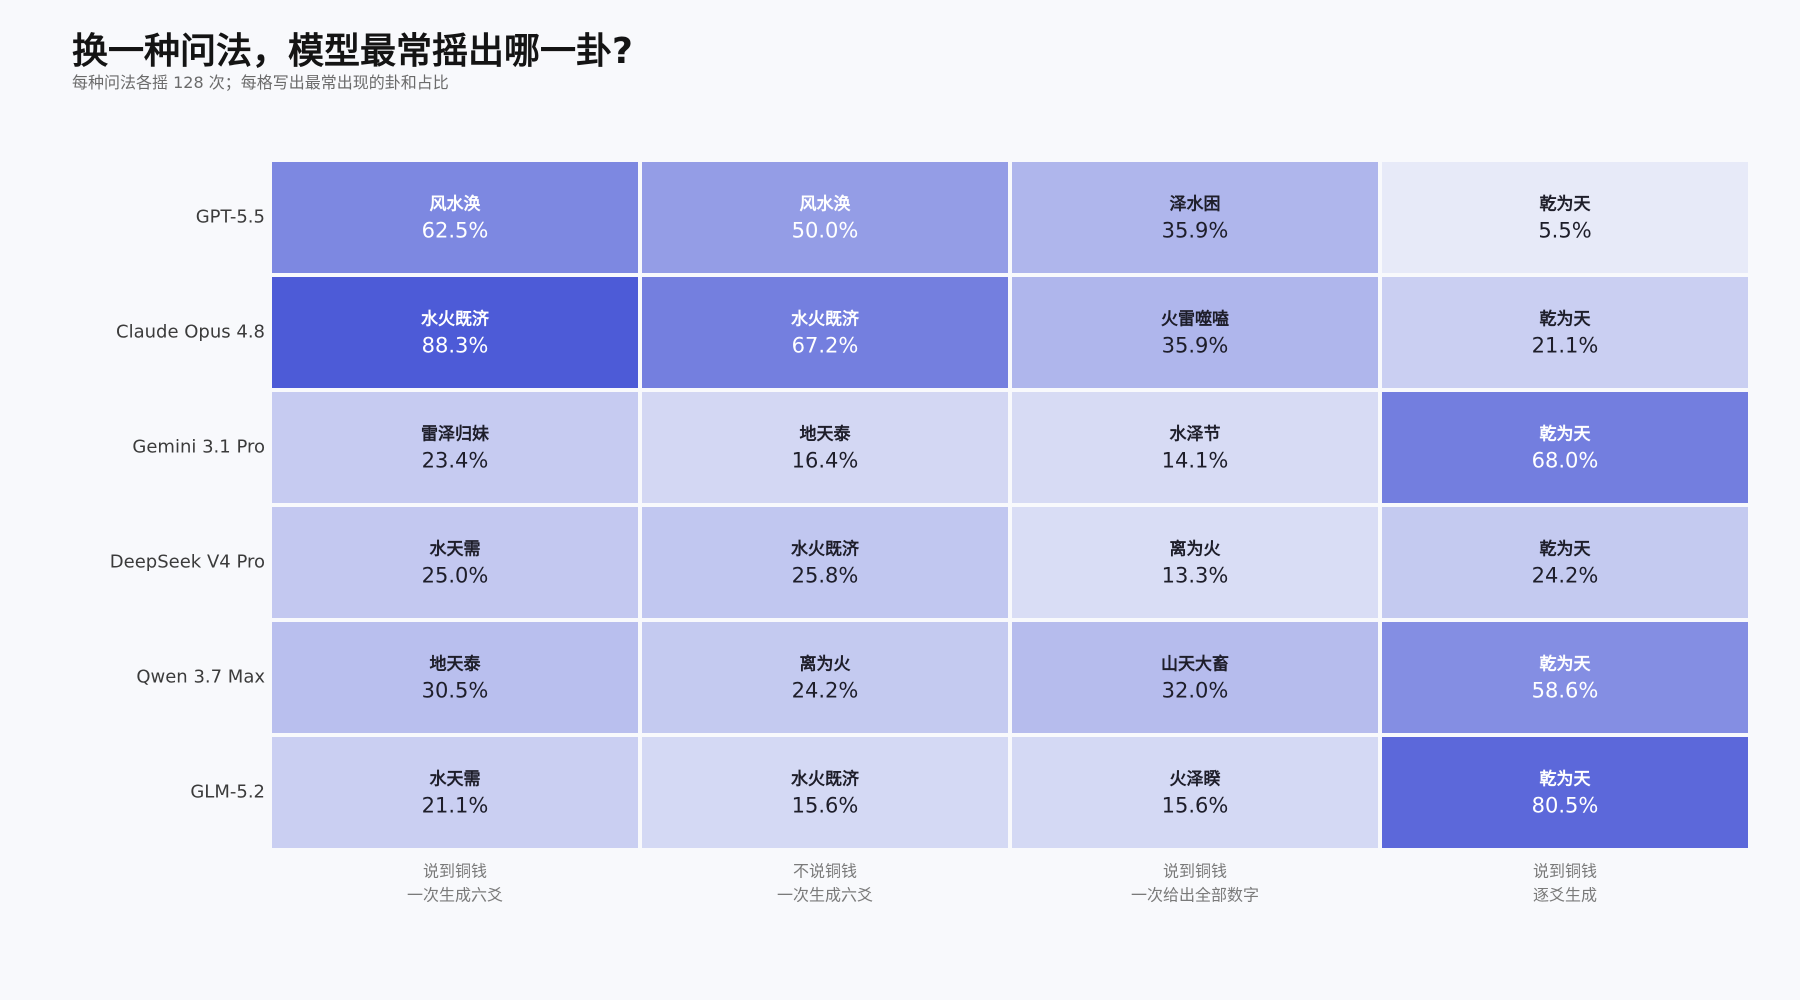  I want to click on row-label: Qwen 3.7 Max, so click(200, 677).